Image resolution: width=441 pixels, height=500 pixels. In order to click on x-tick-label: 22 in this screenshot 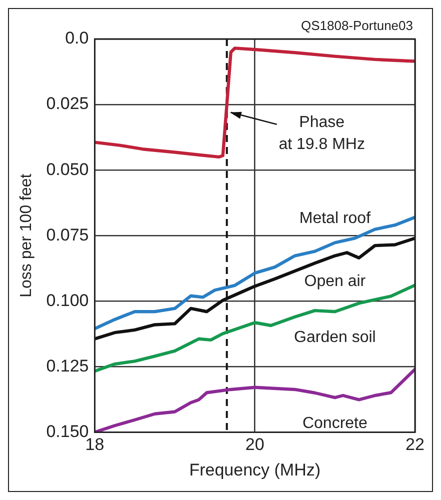, I will do `click(415, 444)`.